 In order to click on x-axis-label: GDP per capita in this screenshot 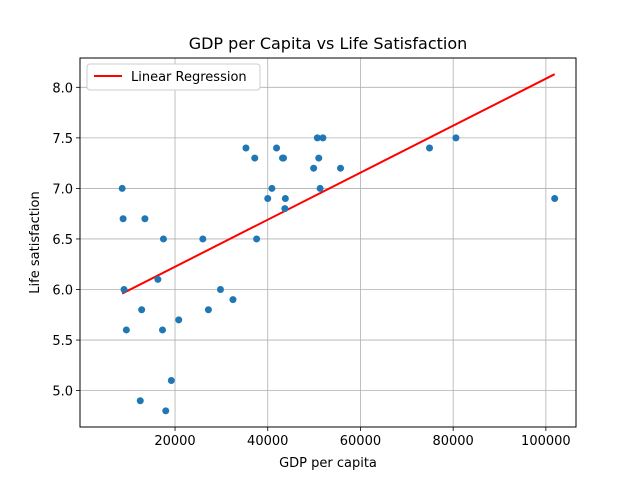, I will do `click(328, 463)`.